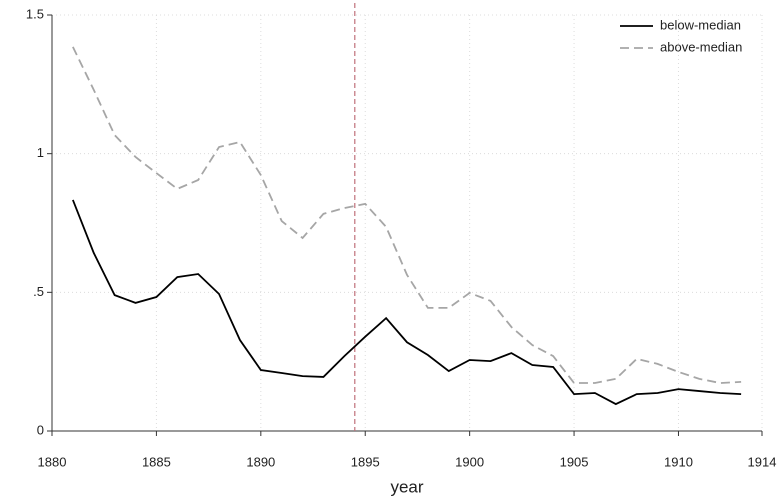  I want to click on legend-label: below-median, so click(700, 24).